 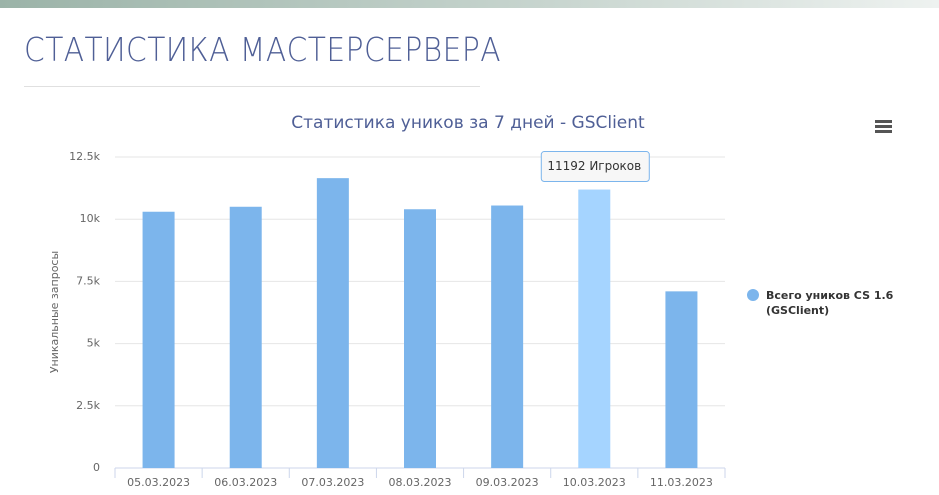 I want to click on menu-button, so click(x=883, y=126).